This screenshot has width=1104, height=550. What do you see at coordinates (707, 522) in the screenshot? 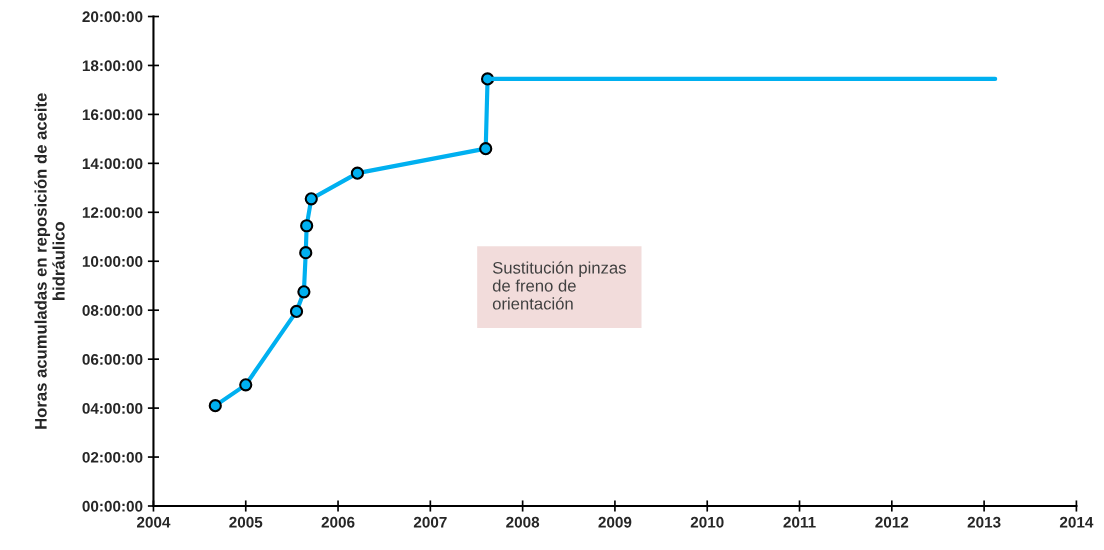
I see `x-tick-label: 2010` at bounding box center [707, 522].